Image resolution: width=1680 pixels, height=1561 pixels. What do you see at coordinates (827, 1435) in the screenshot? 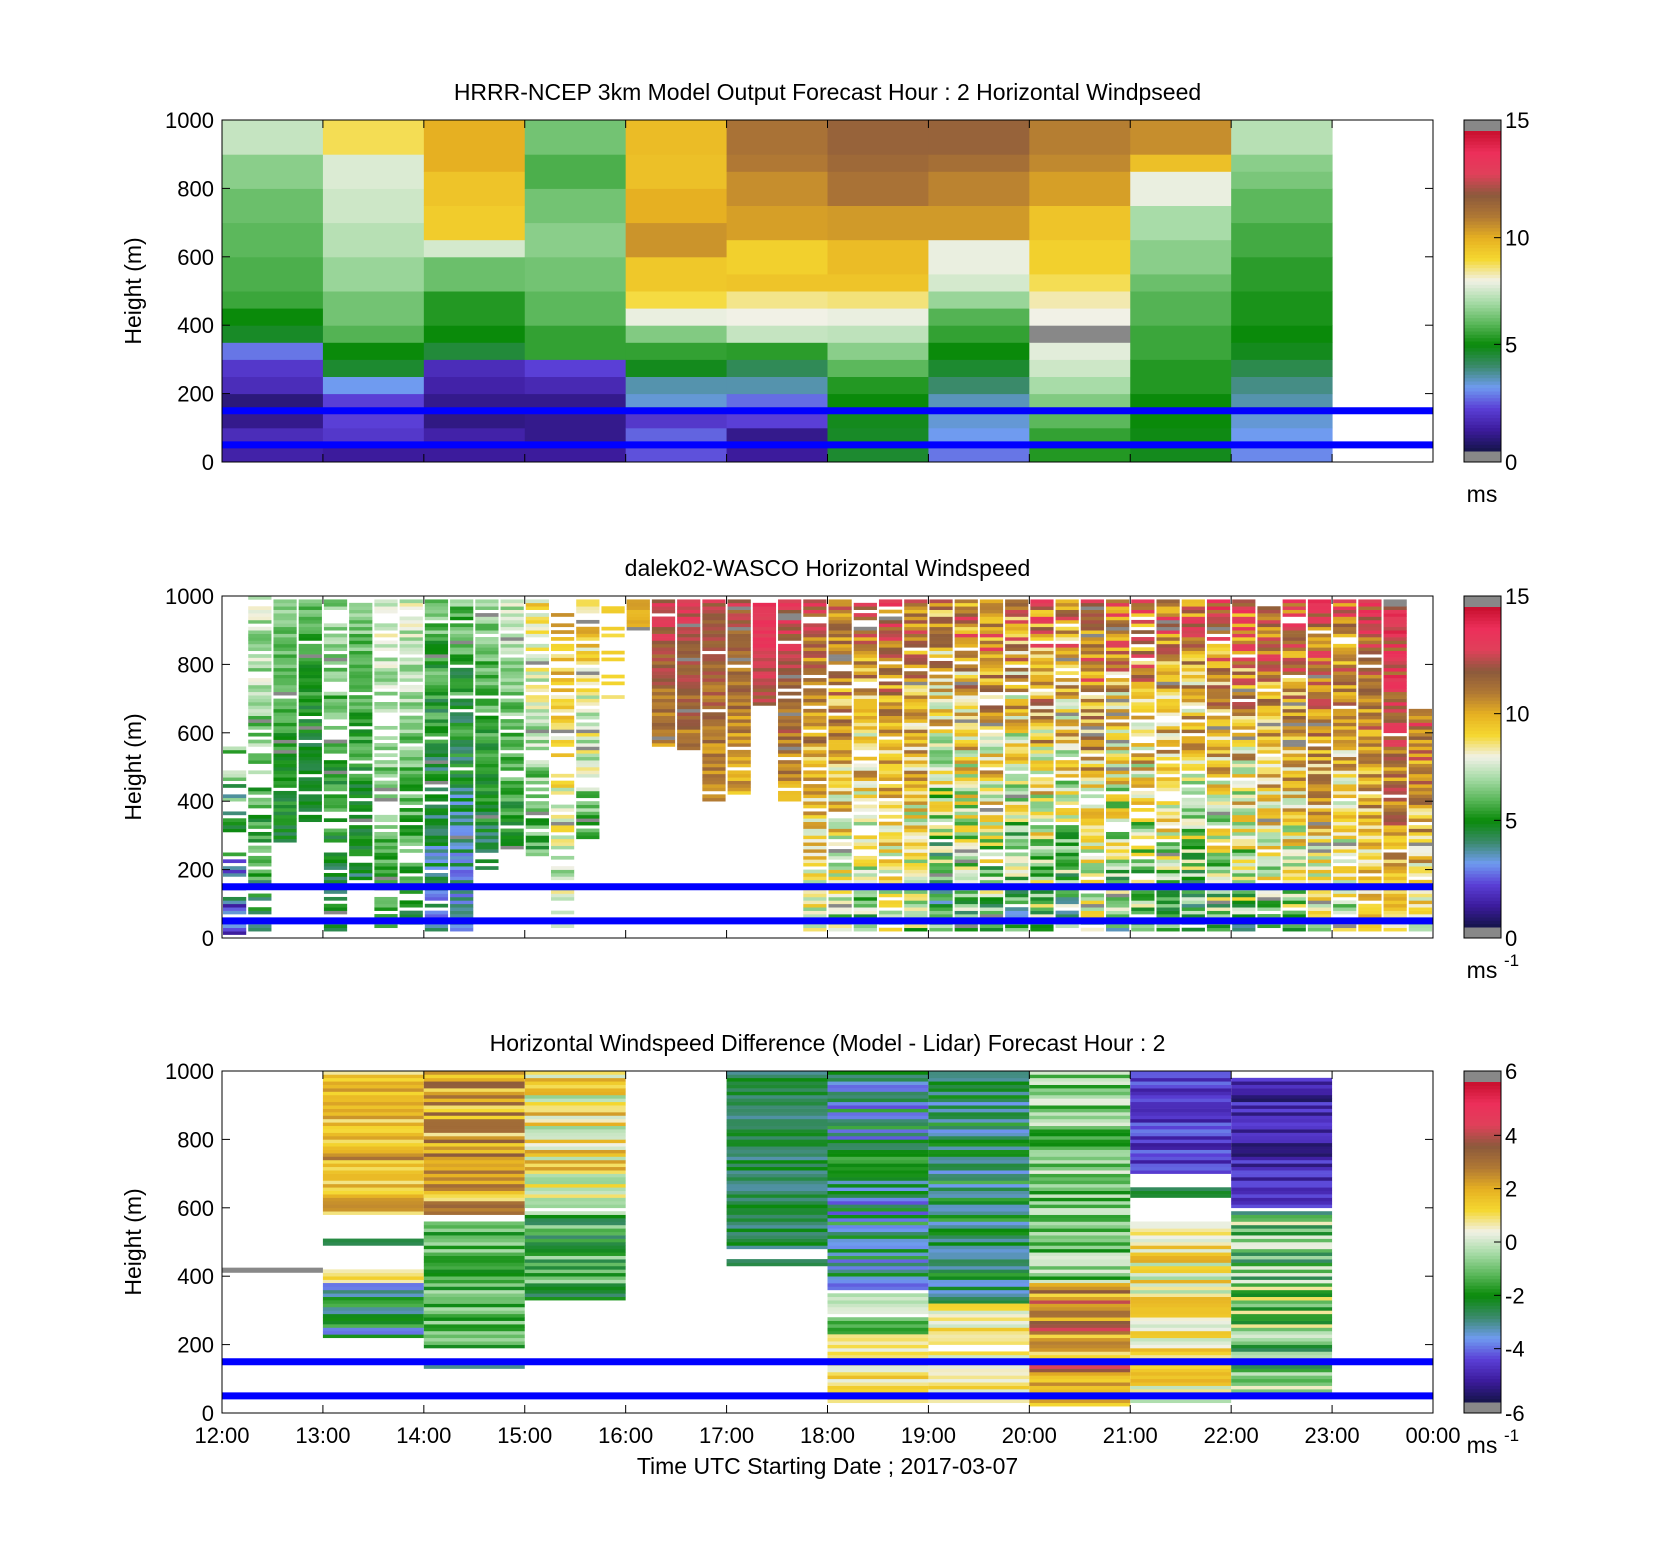
I see `x-tick-label: 18:00` at bounding box center [827, 1435].